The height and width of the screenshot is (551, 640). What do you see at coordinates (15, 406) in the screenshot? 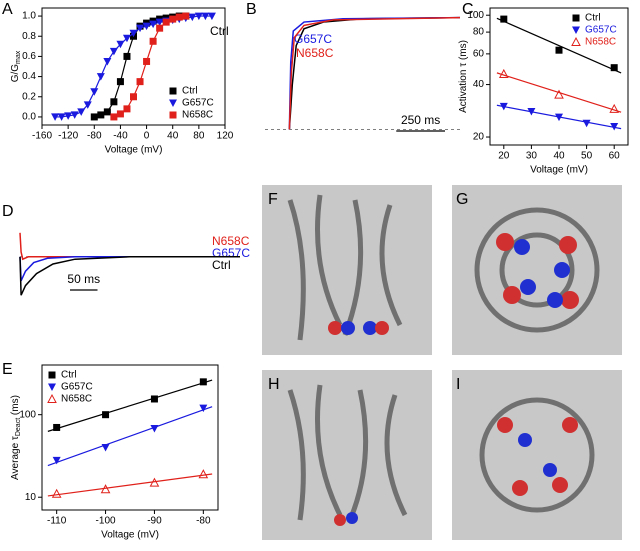
I see `y-axis-label-part: (ms)` at bounding box center [15, 406].